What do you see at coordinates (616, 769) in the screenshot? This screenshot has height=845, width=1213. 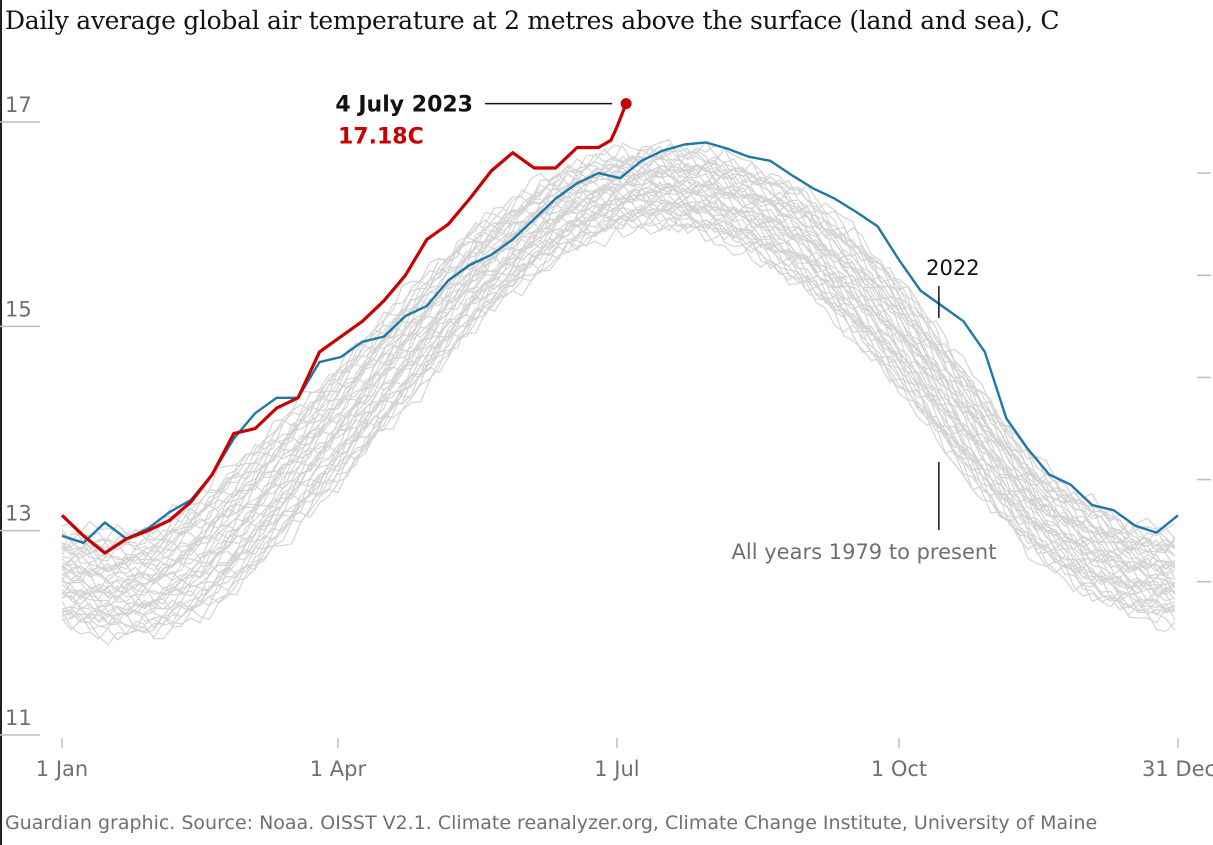 I see `x-tick-label: 1 Jul` at bounding box center [616, 769].